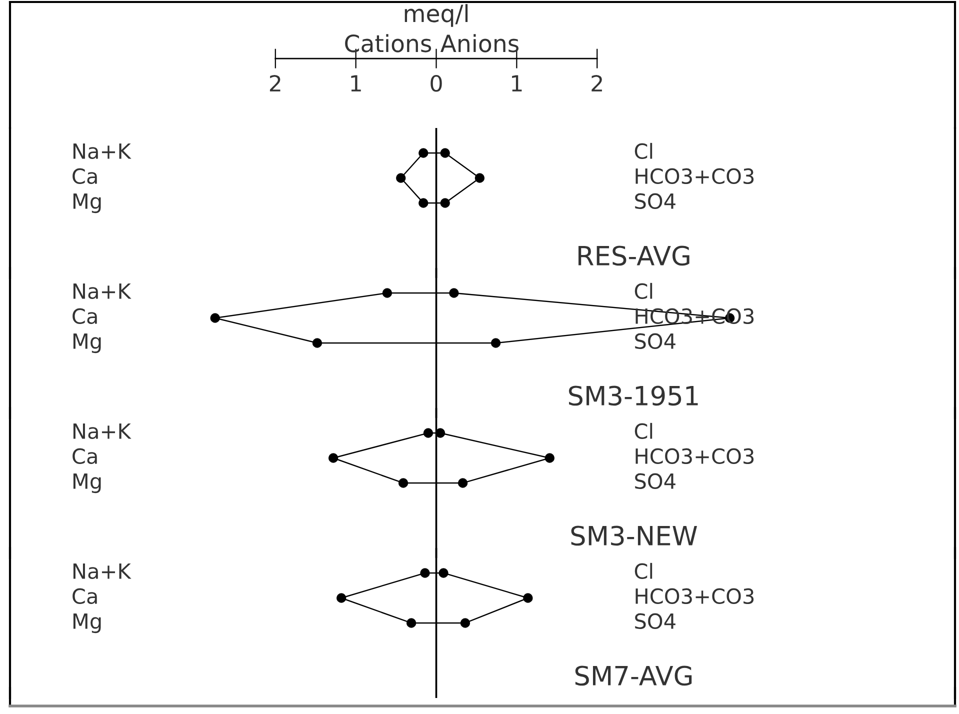 This screenshot has height=714, width=959. What do you see at coordinates (634, 256) in the screenshot?
I see `text: RES-AVG` at bounding box center [634, 256].